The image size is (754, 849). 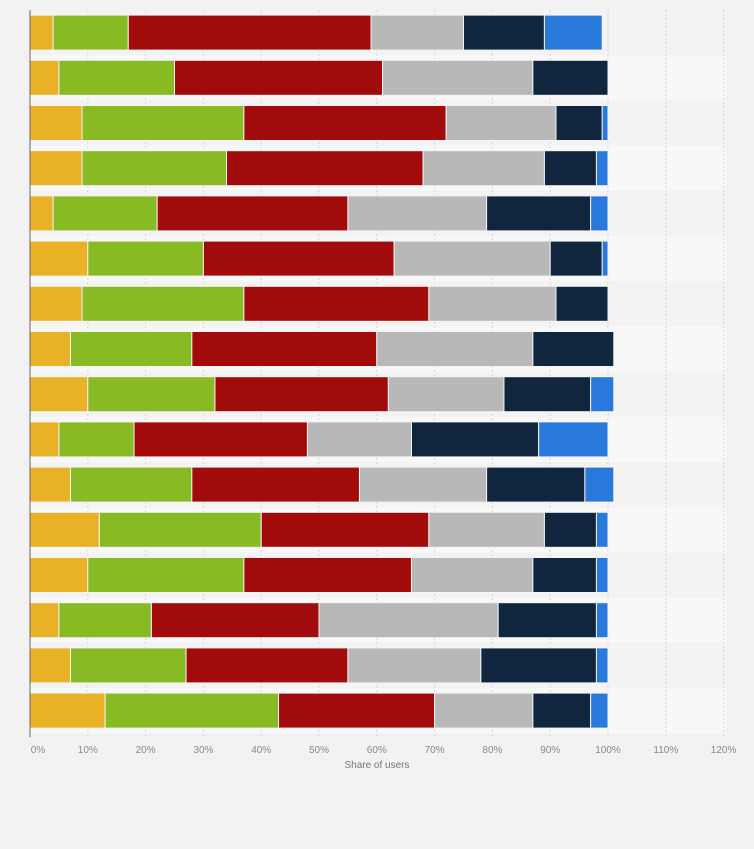 What do you see at coordinates (56, 303) in the screenshot?
I see `bar-segment-row7-series1` at bounding box center [56, 303].